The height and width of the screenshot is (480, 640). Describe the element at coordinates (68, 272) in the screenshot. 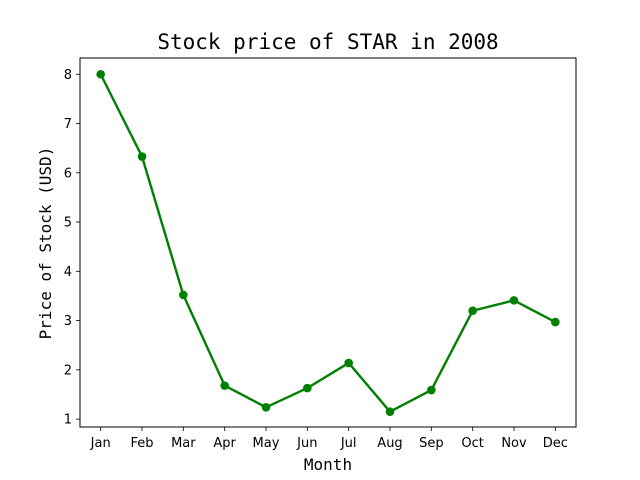

I see `y-tick-label: 4` at that location.